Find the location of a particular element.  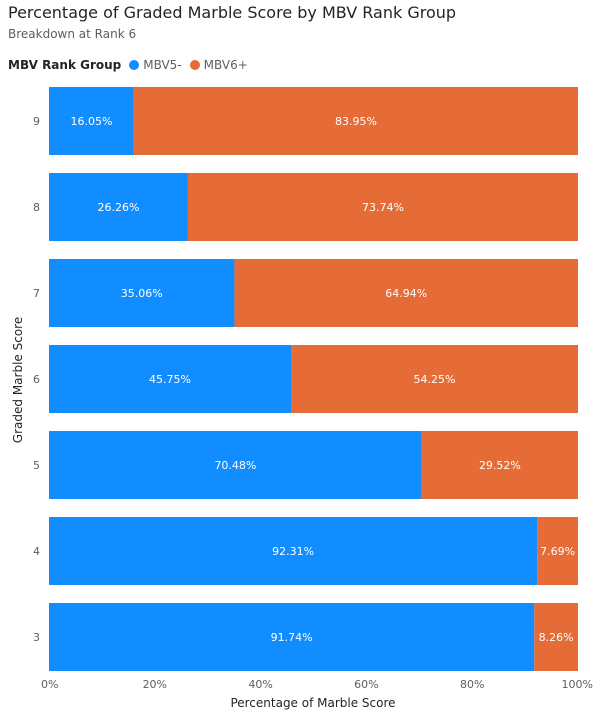

data-label-mbv5-score-5: 70.48% is located at coordinates (235, 465).